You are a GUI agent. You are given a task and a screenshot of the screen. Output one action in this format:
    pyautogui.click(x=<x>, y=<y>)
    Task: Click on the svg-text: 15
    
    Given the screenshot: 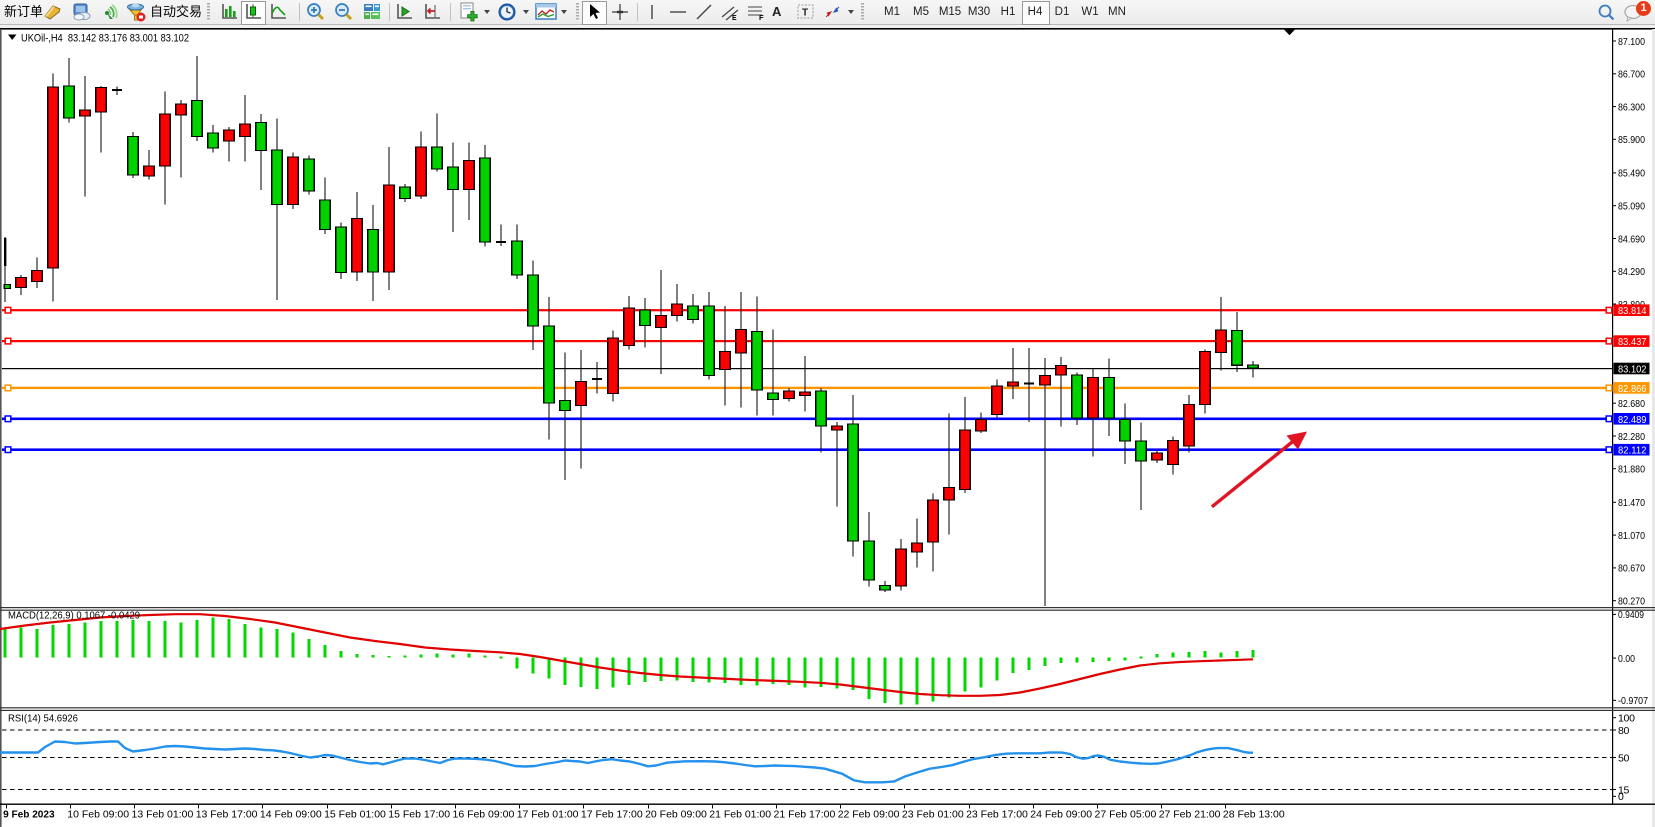 What is the action you would take?
    pyautogui.click(x=1624, y=790)
    